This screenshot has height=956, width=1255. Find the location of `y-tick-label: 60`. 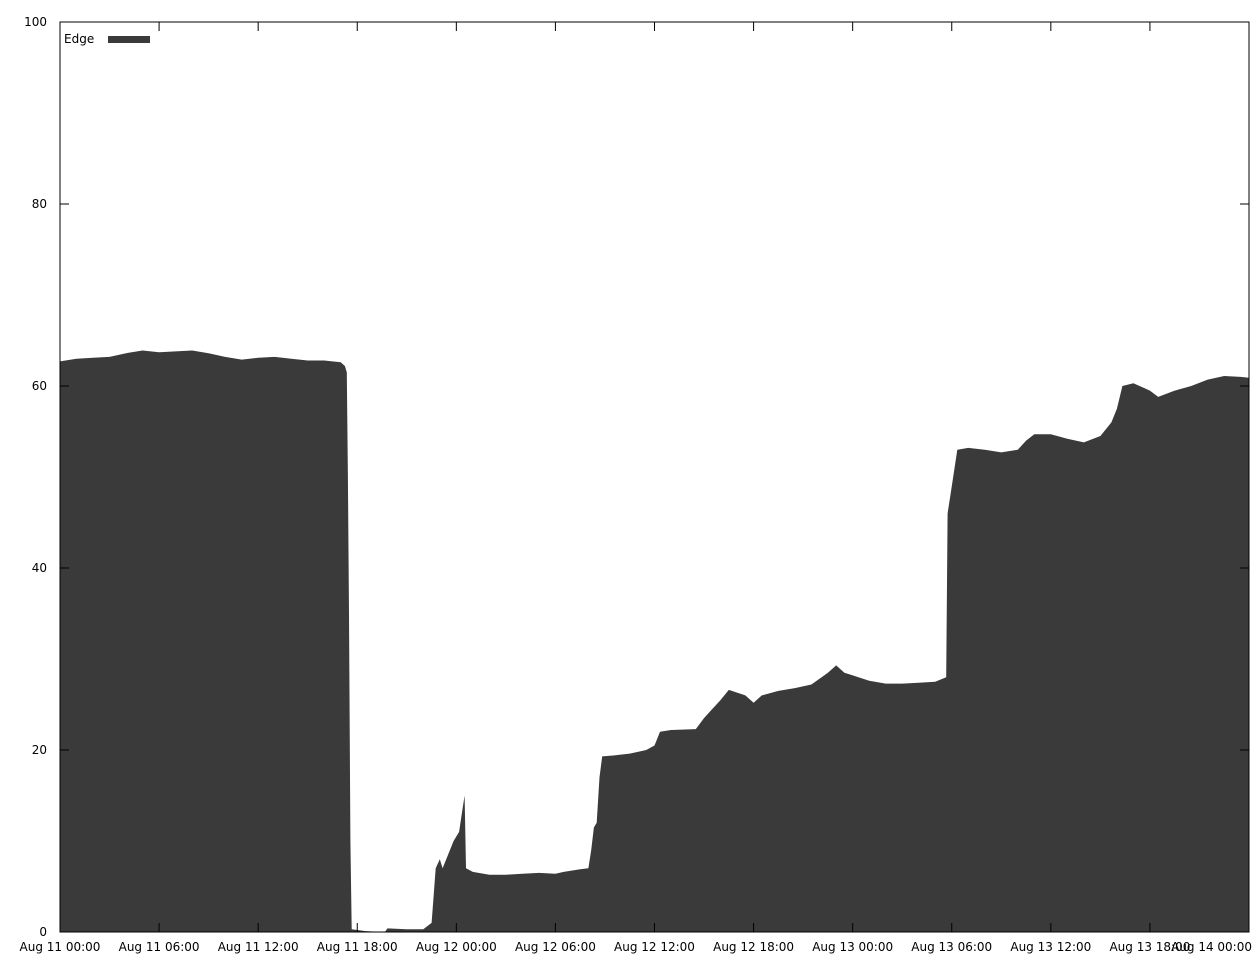

y-tick-label: 60 is located at coordinates (39, 386).